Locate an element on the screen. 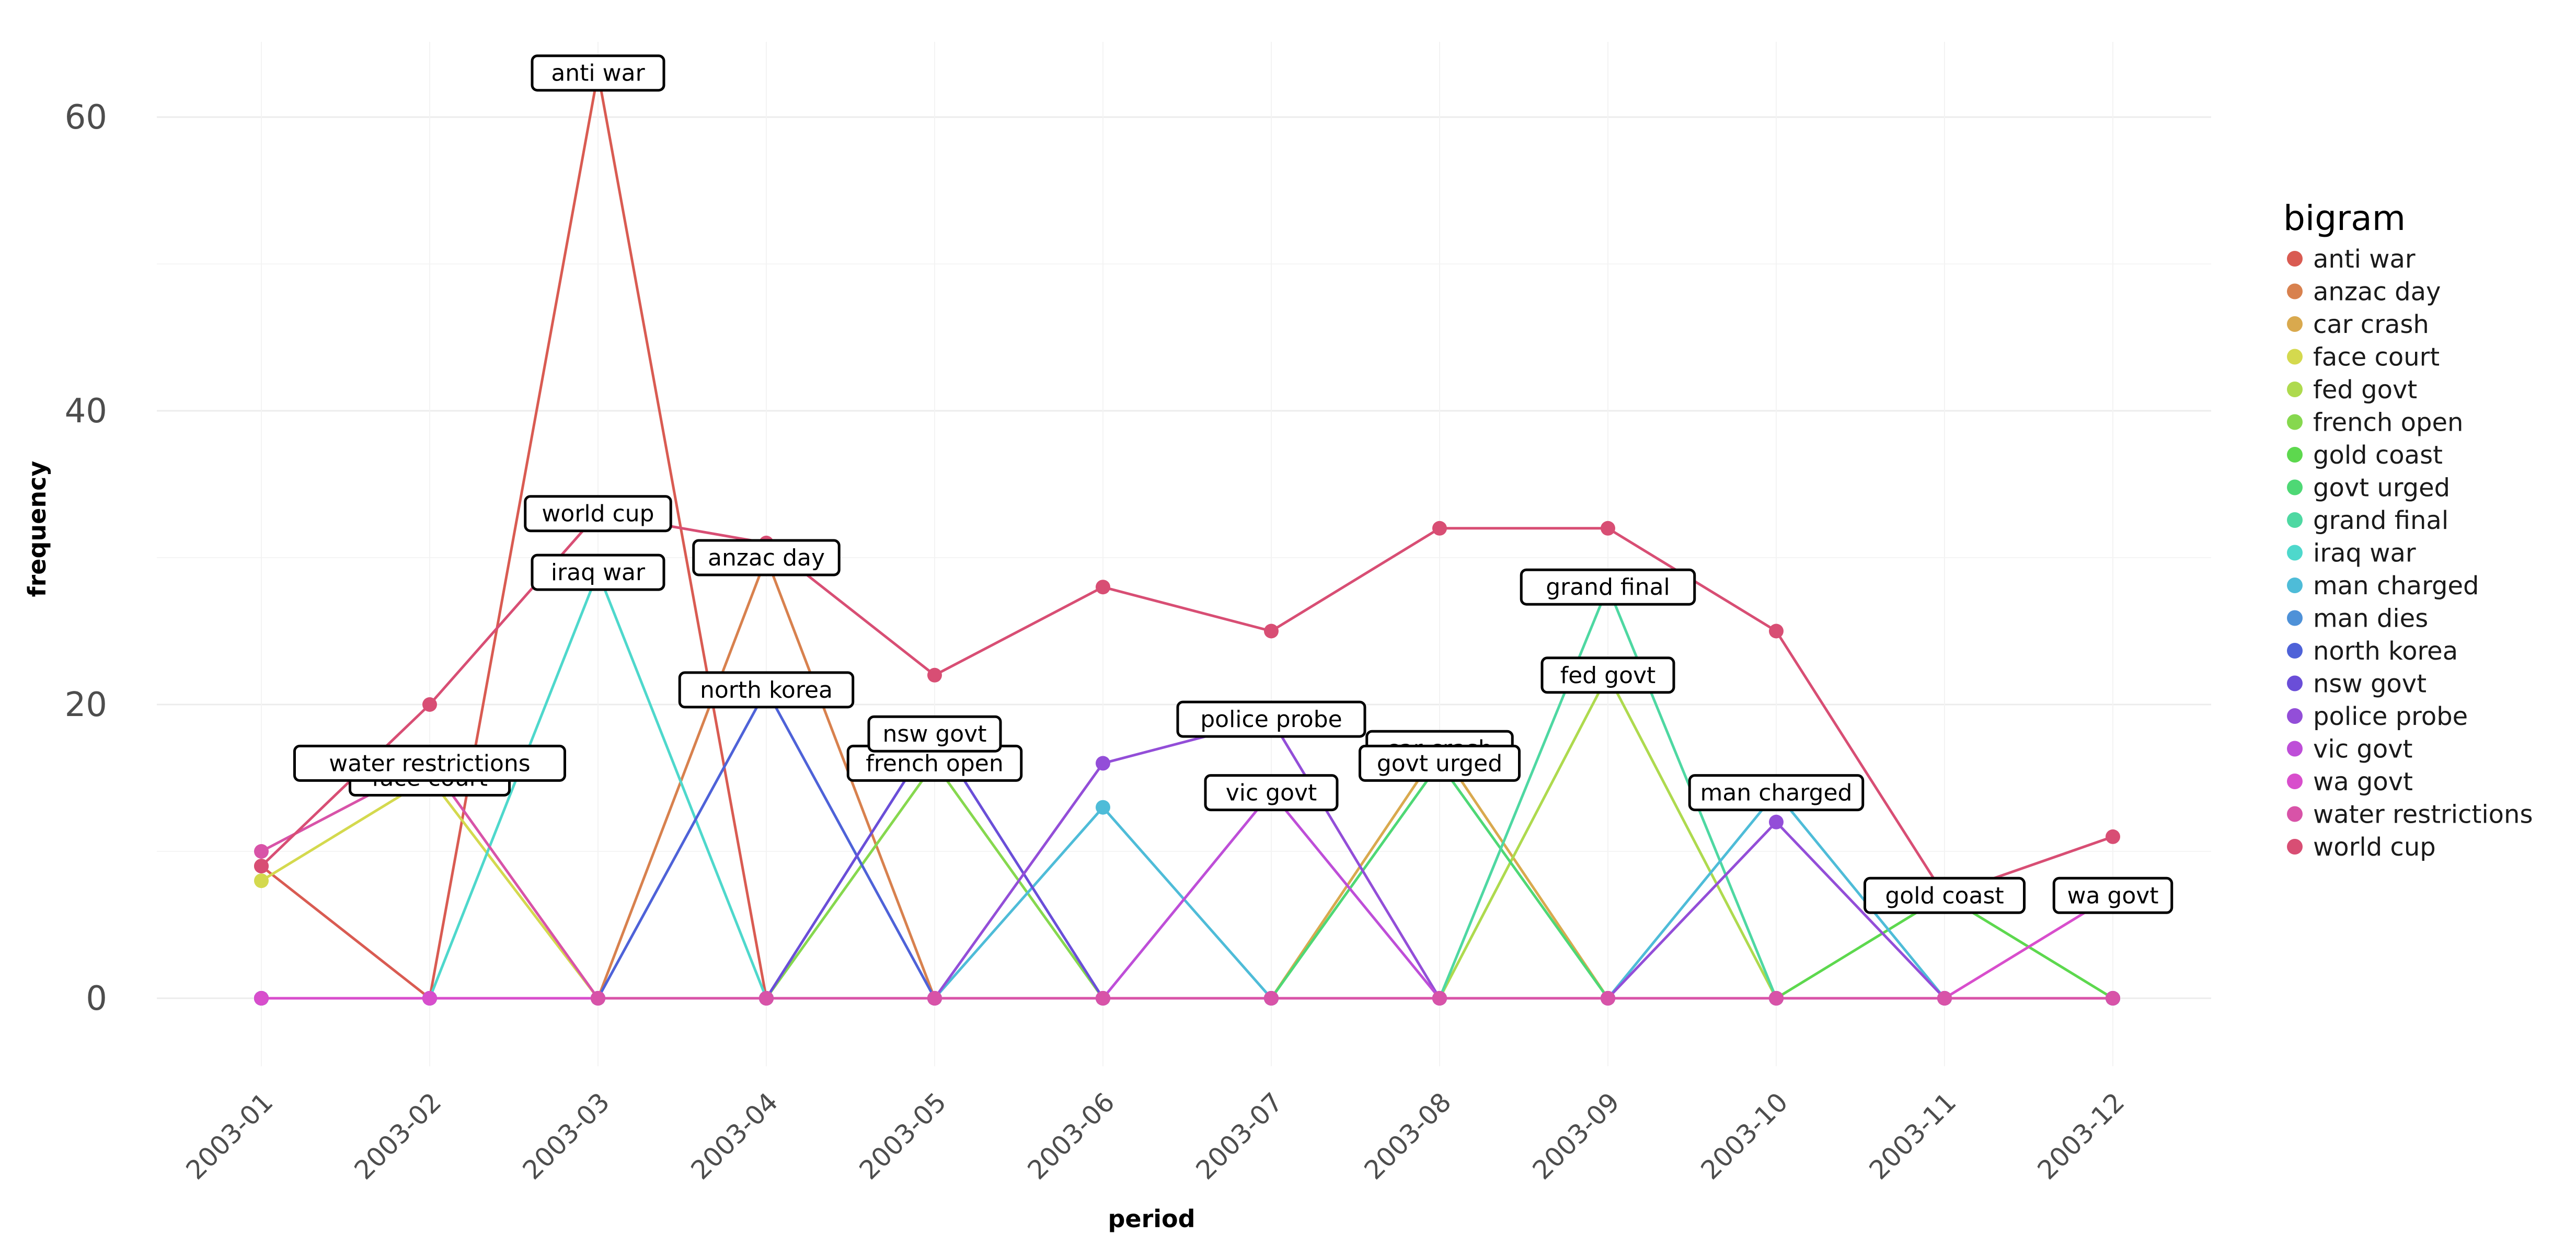 This screenshot has height=1246, width=2576. y-axis-title: frequency is located at coordinates (37, 529).